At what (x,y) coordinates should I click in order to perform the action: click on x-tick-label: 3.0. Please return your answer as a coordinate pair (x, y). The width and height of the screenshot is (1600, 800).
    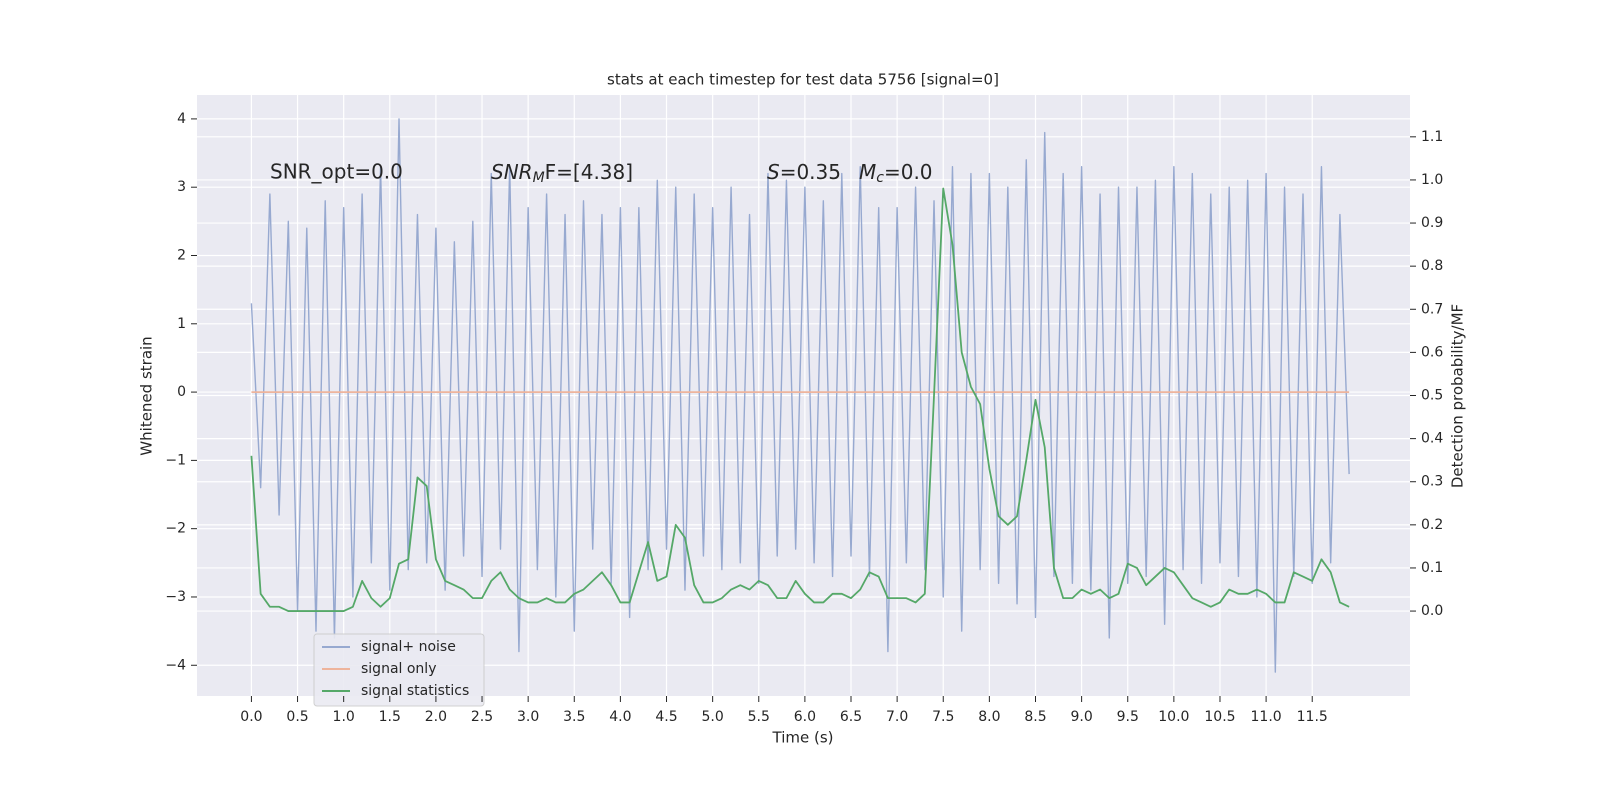
    Looking at the image, I should click on (528, 717).